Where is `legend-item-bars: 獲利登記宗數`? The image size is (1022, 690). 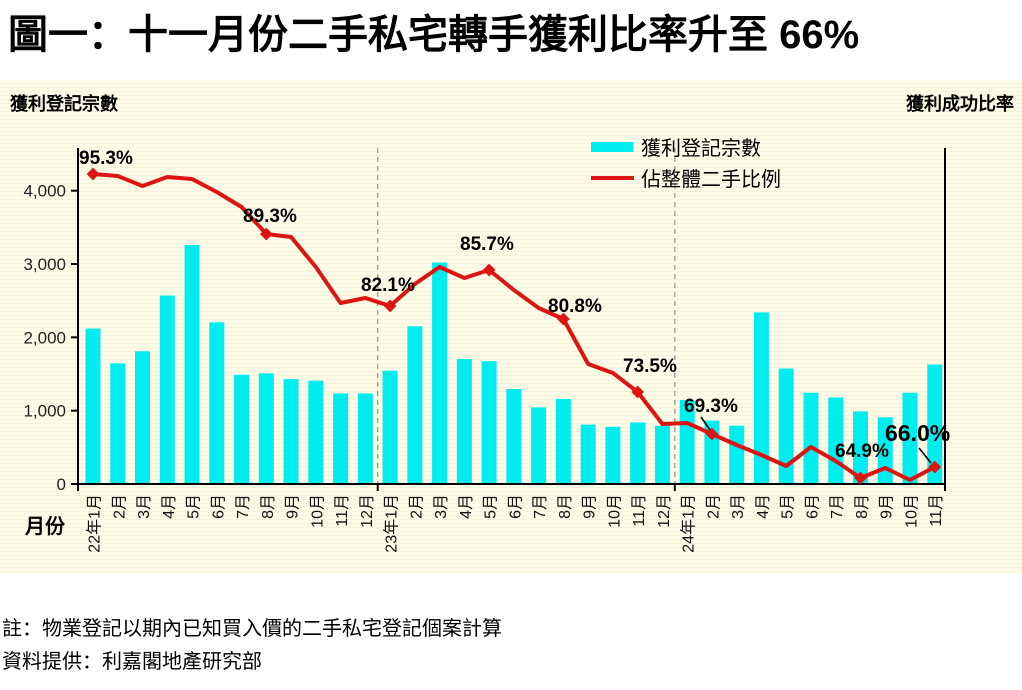
legend-item-bars: 獲利登記宗數 is located at coordinates (686, 147).